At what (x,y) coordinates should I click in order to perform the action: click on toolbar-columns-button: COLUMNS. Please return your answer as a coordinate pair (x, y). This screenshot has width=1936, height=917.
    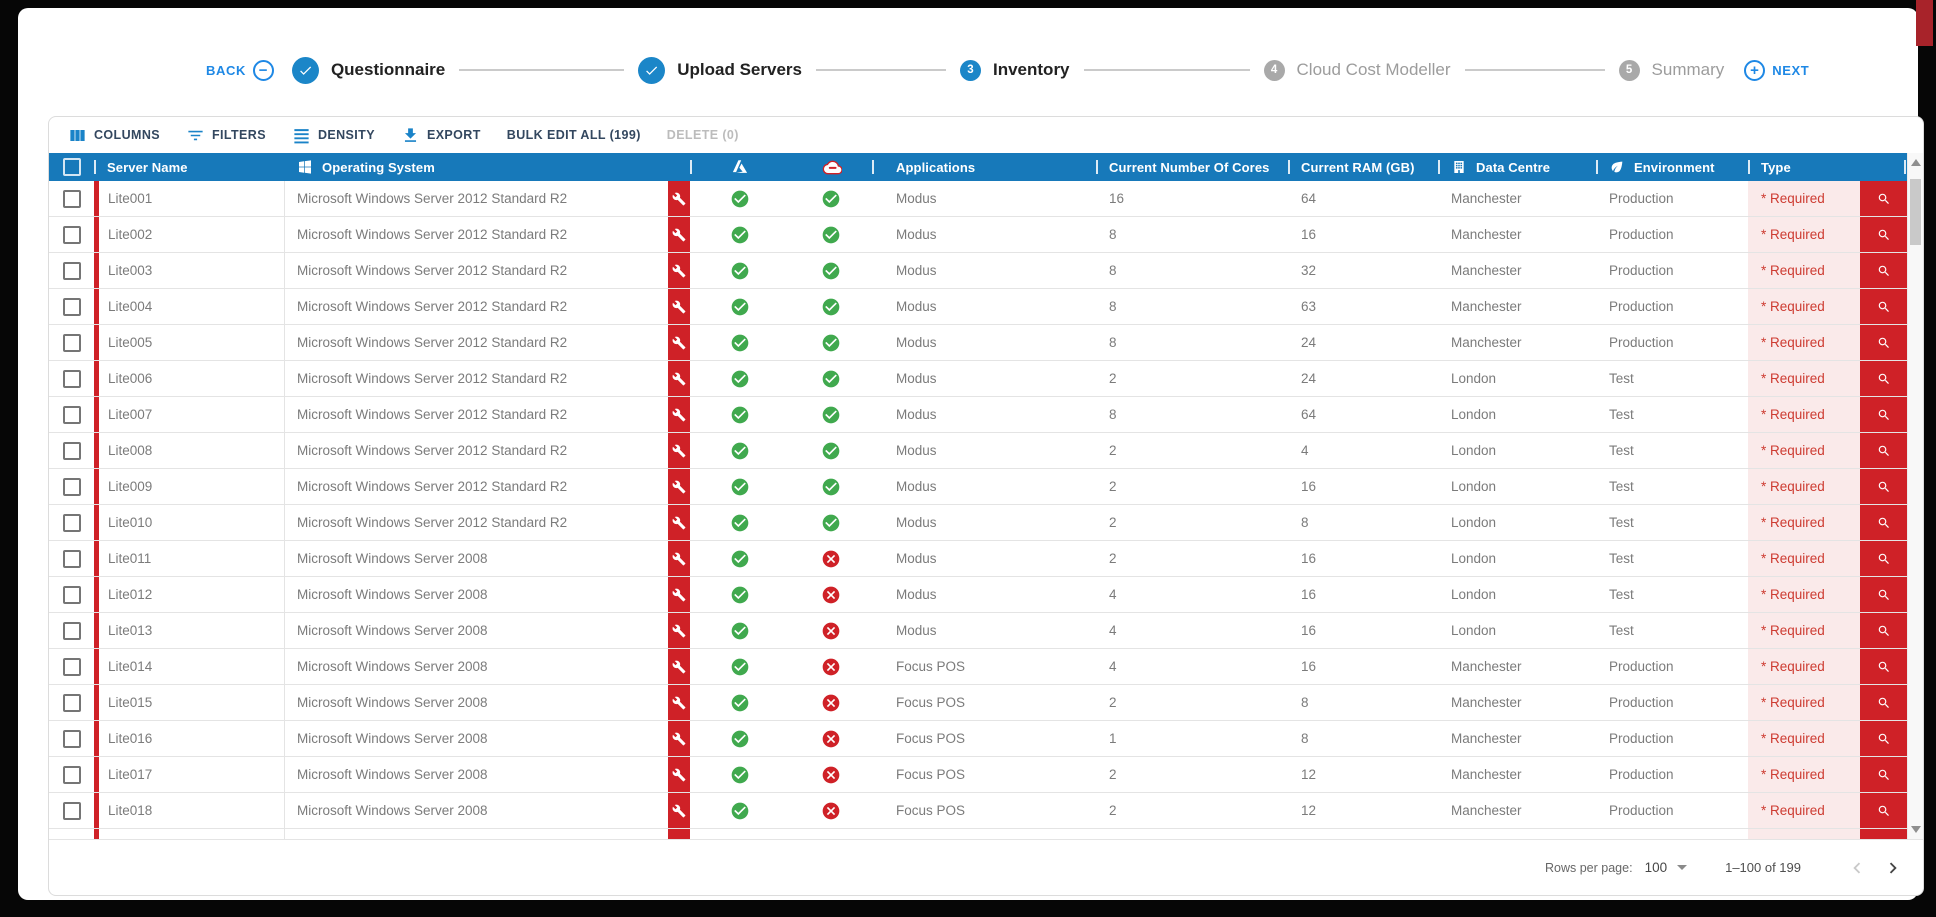
    Looking at the image, I should click on (114, 135).